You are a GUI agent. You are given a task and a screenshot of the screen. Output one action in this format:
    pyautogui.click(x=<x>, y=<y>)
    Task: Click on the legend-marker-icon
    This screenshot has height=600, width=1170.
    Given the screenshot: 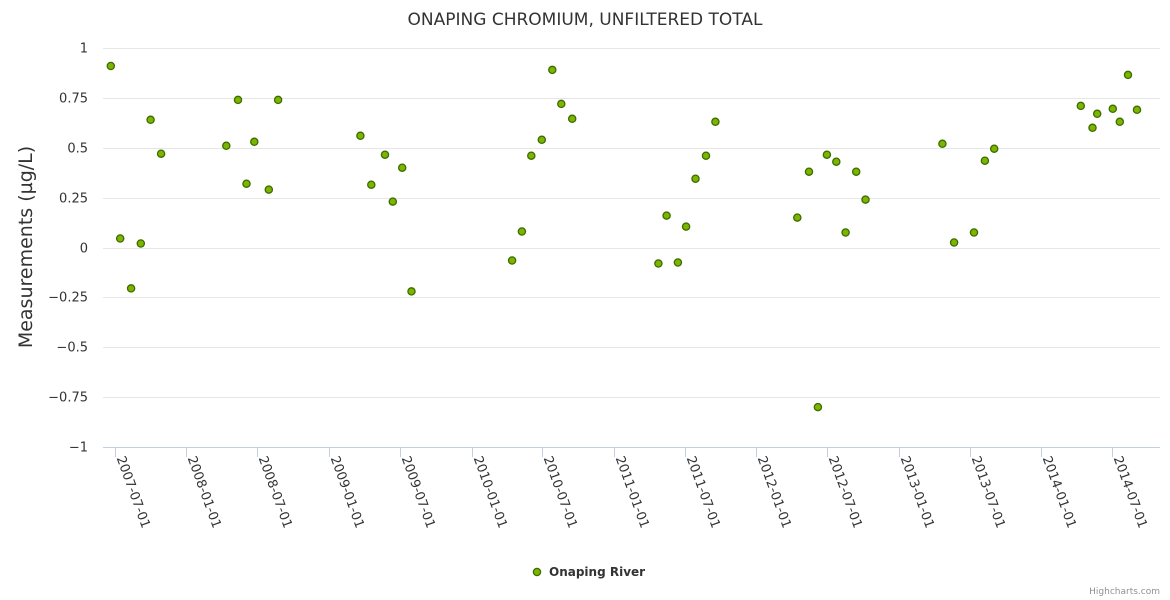 What is the action you would take?
    pyautogui.click(x=537, y=572)
    